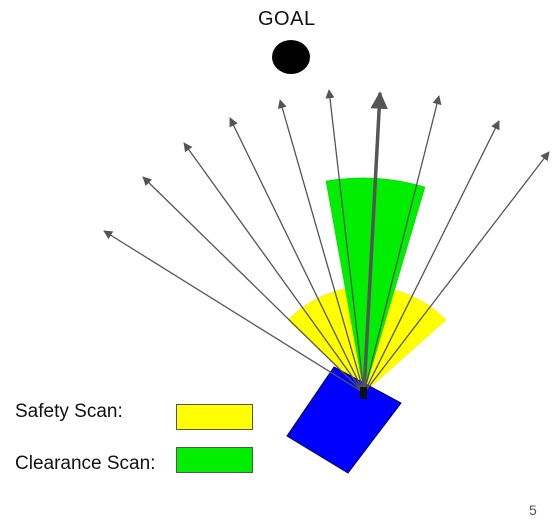 Image resolution: width=559 pixels, height=522 pixels. Describe the element at coordinates (85, 463) in the screenshot. I see `legend-clearance-label: Clearance Scan:` at that location.